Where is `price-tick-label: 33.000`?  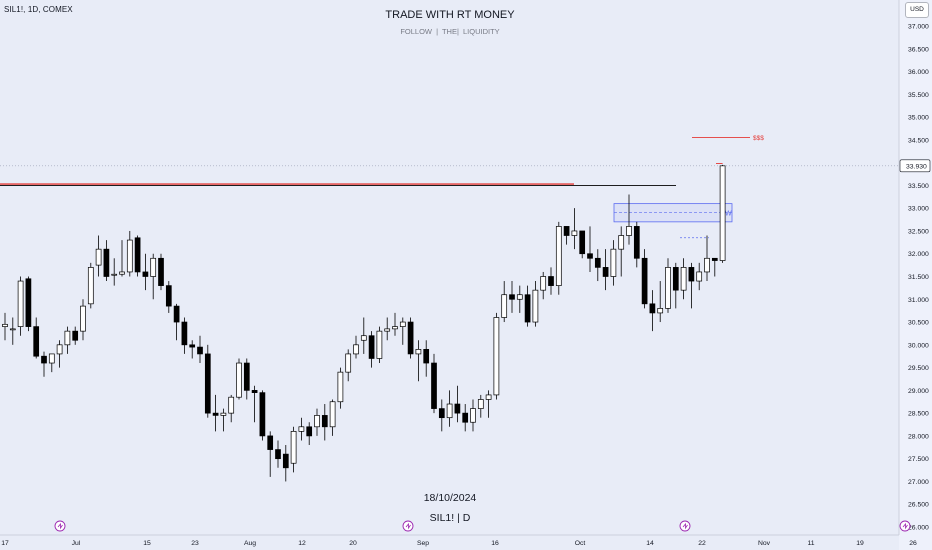
price-tick-label: 33.000 is located at coordinates (918, 209).